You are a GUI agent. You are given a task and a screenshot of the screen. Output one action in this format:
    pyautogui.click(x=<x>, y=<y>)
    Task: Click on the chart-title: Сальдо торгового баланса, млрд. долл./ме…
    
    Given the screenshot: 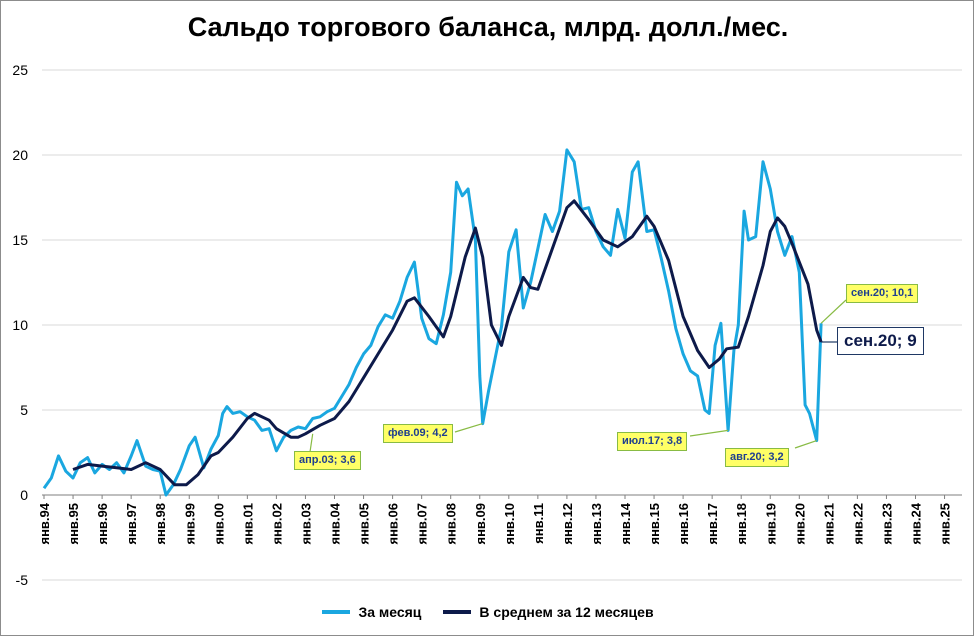 What is the action you would take?
    pyautogui.click(x=488, y=27)
    